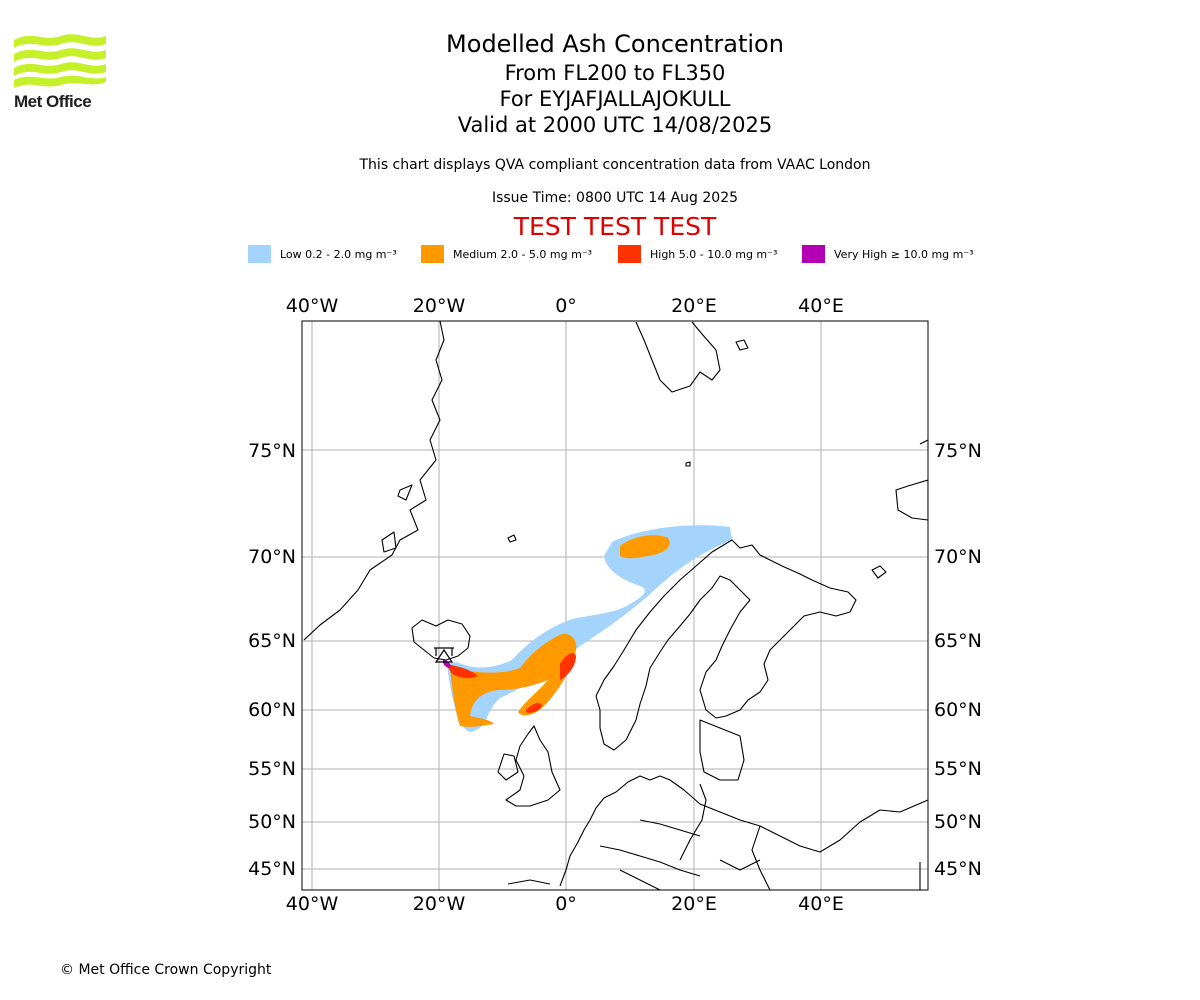 Image resolution: width=1200 pixels, height=1000 pixels. I want to click on ash-low-concentration, so click(589, 628).